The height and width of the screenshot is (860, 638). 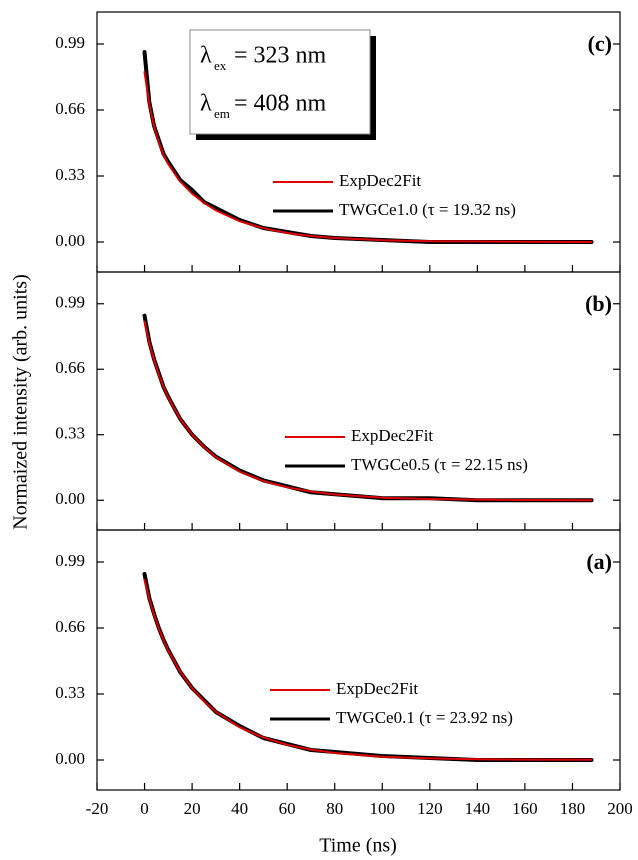 What do you see at coordinates (599, 561) in the screenshot?
I see `panel-label: (a)` at bounding box center [599, 561].